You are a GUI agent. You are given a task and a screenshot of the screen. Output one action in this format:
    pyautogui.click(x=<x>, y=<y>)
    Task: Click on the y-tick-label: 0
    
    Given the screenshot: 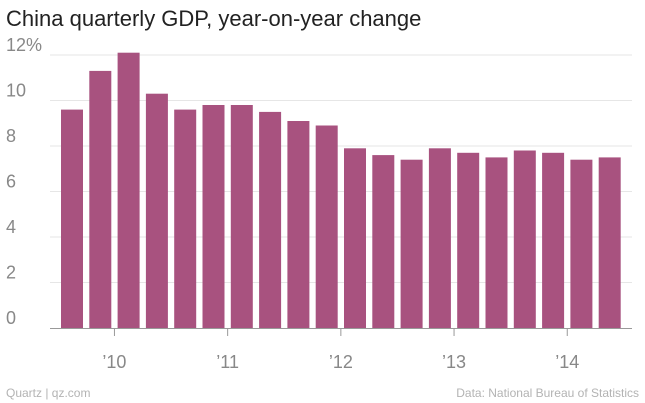 What is the action you would take?
    pyautogui.click(x=11, y=318)
    